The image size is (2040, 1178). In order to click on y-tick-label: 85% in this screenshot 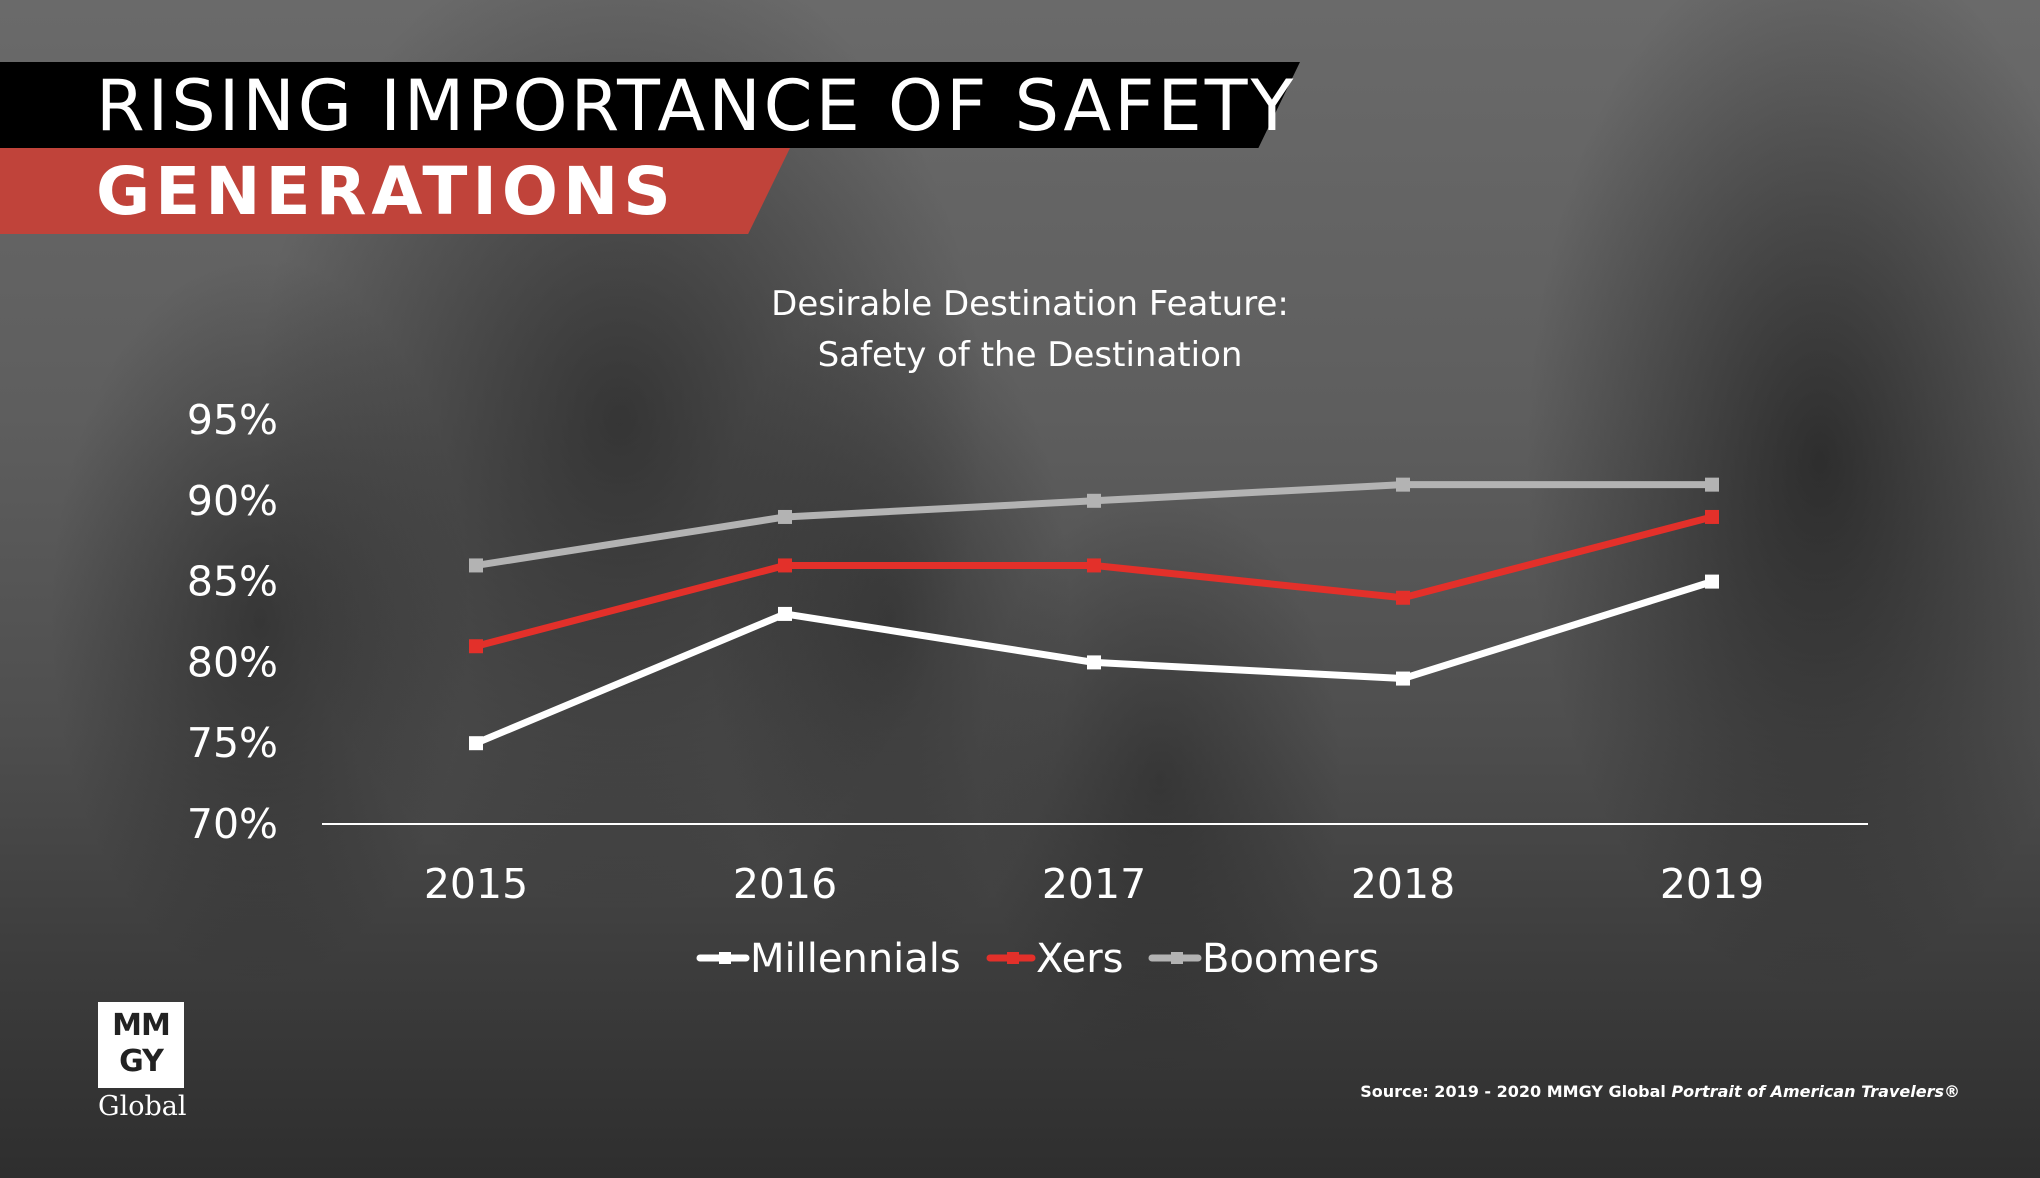, I will do `click(232, 582)`.